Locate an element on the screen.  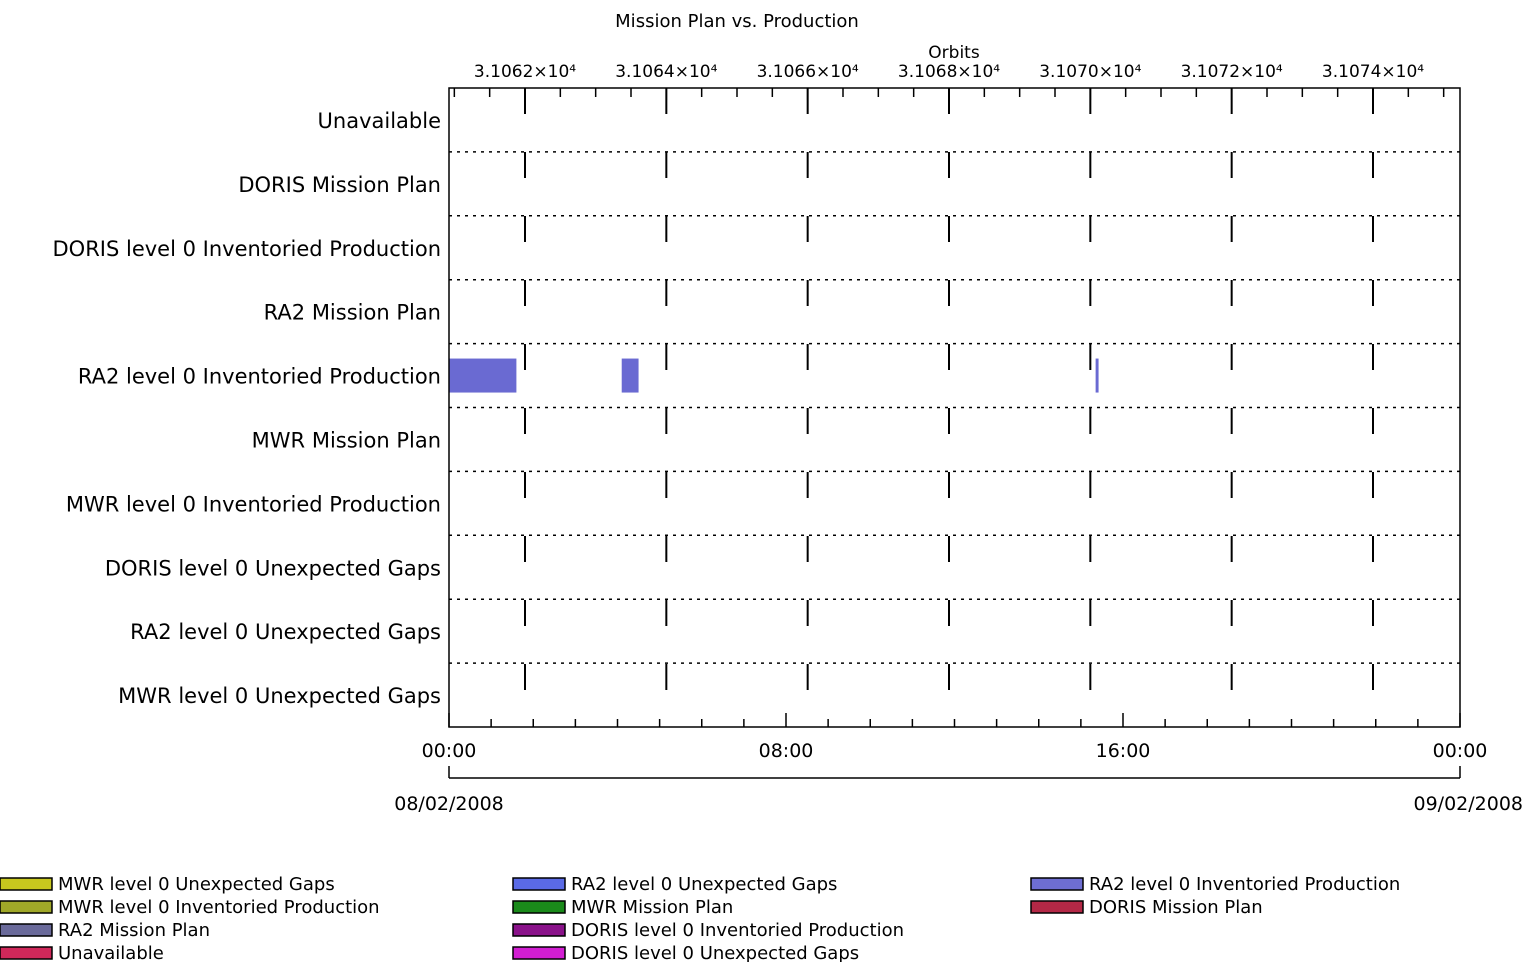
orbit-tick-label: 3.1066×10⁴ is located at coordinates (808, 72).